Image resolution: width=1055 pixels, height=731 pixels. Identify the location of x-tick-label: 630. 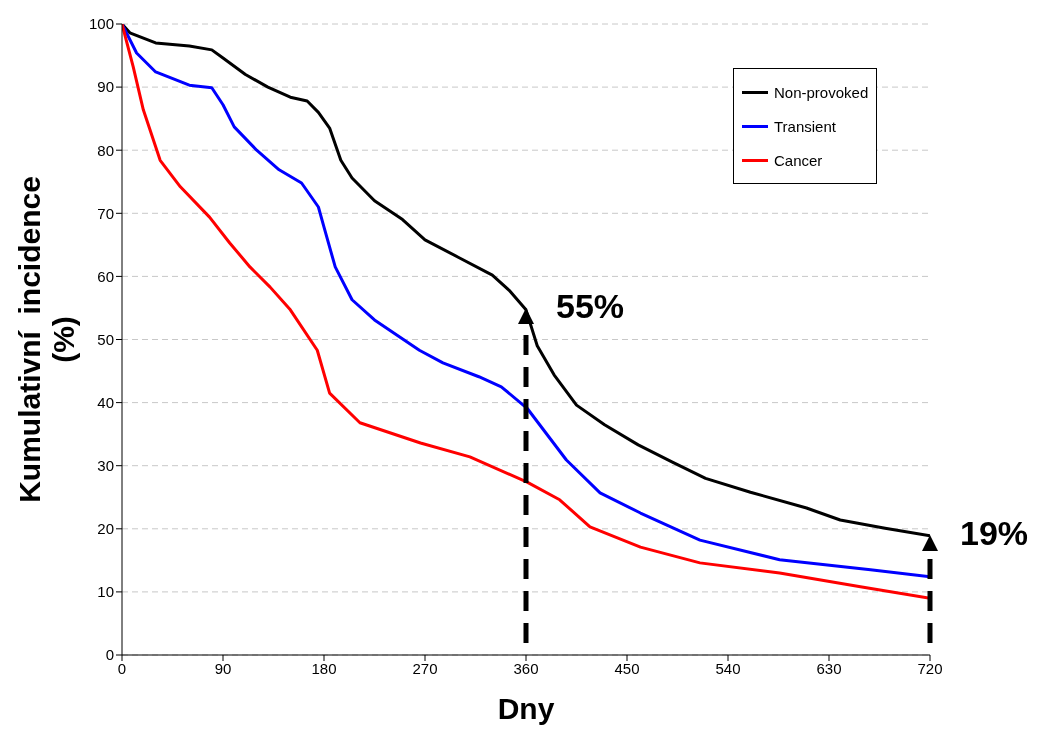
(829, 668).